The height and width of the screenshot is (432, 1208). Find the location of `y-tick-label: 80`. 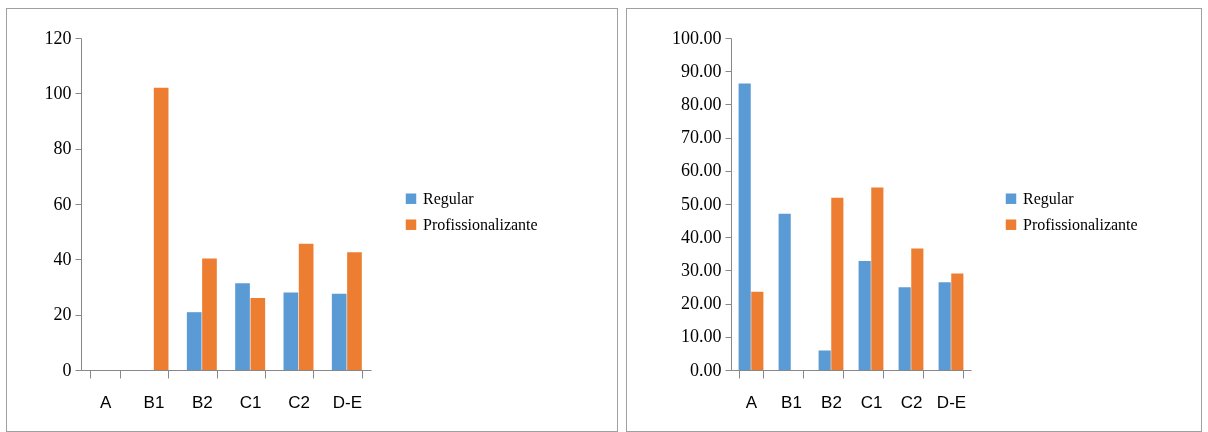

y-tick-label: 80 is located at coordinates (62, 148).